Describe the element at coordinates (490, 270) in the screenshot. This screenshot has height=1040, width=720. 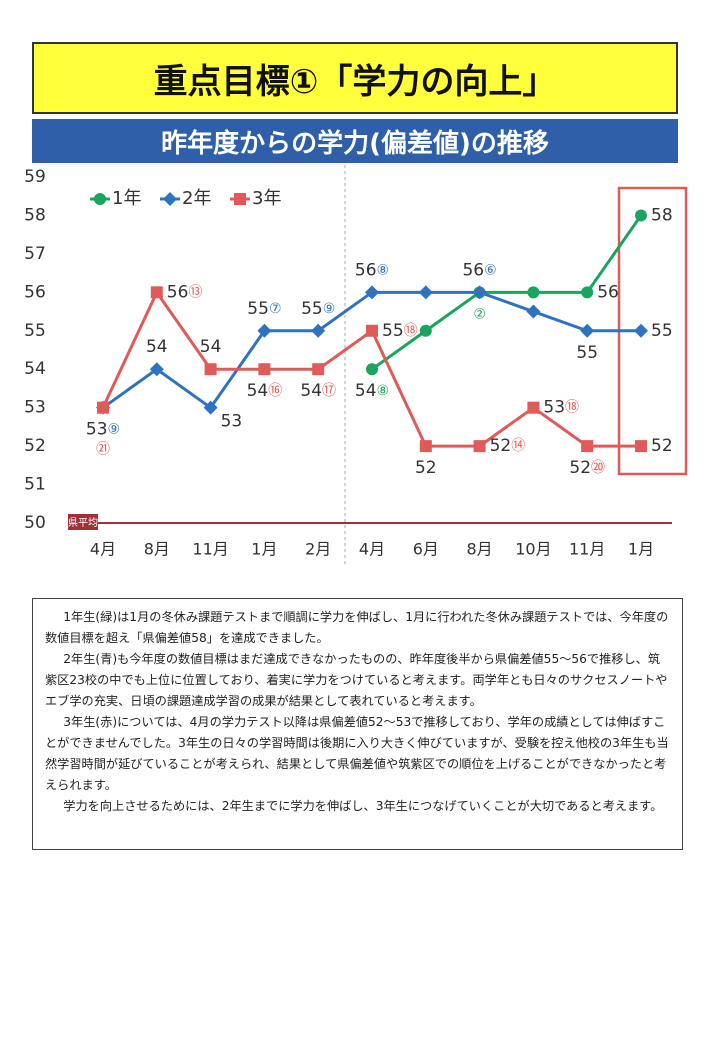
I see `label-rank: ⑥` at that location.